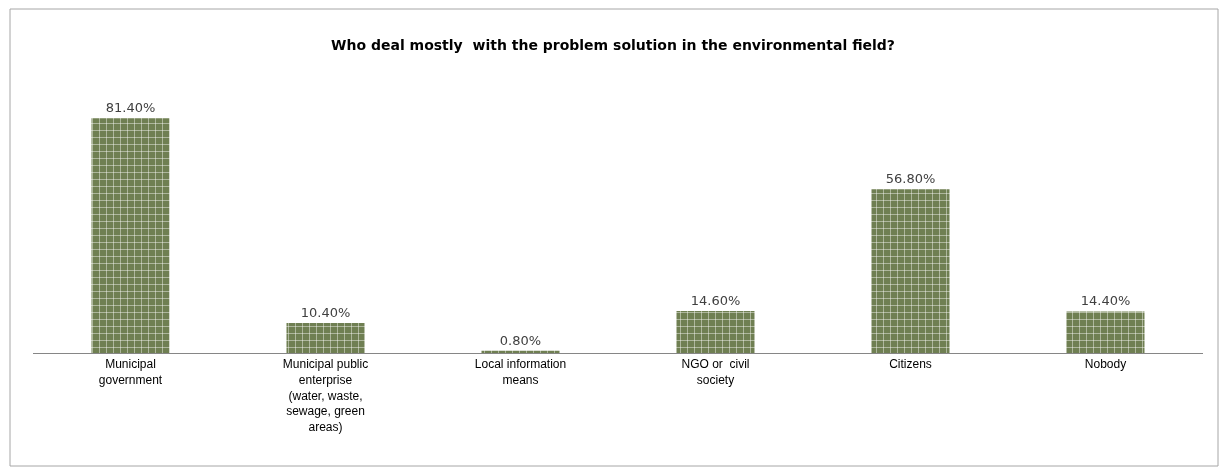 This screenshot has height=475, width=1226. What do you see at coordinates (613, 44) in the screenshot?
I see `chart-title: Who deal mostly with the problem solution in the environmental field?` at bounding box center [613, 44].